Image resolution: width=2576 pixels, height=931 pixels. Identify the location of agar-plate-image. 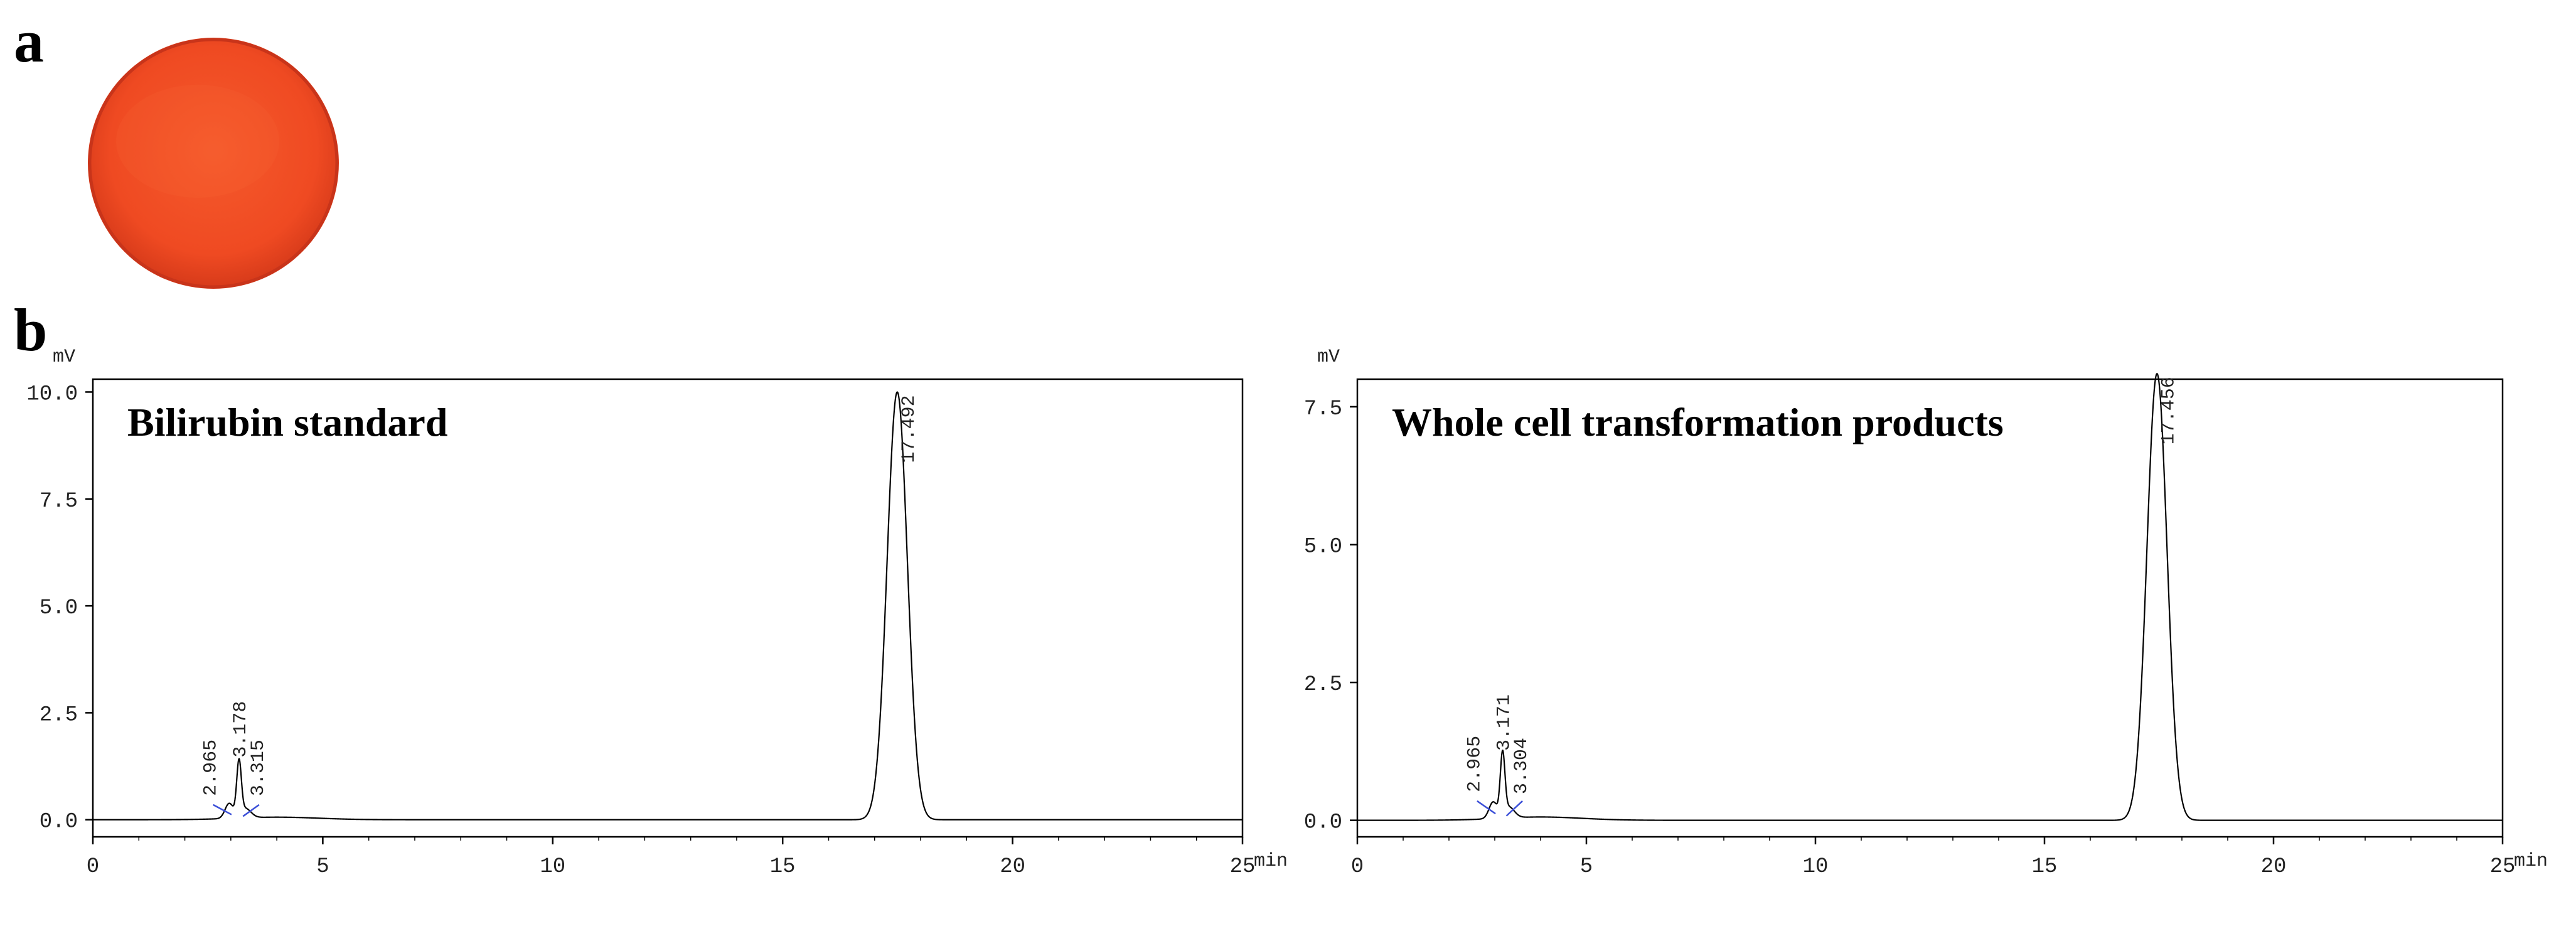
(213, 163).